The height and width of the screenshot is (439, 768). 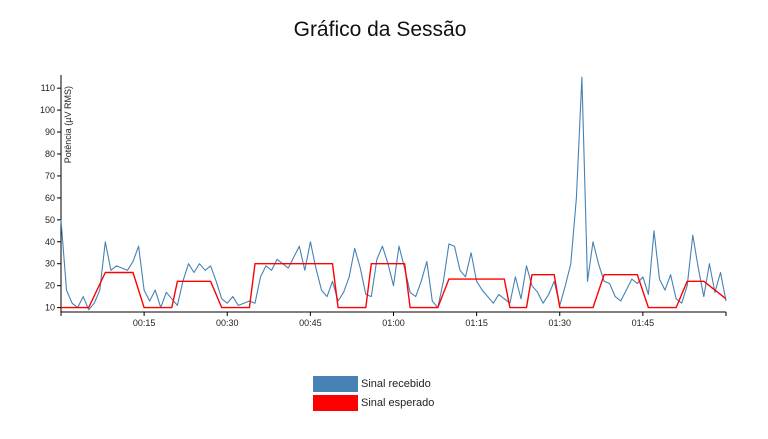 I want to click on x-tick-label: 01:45, so click(x=643, y=323).